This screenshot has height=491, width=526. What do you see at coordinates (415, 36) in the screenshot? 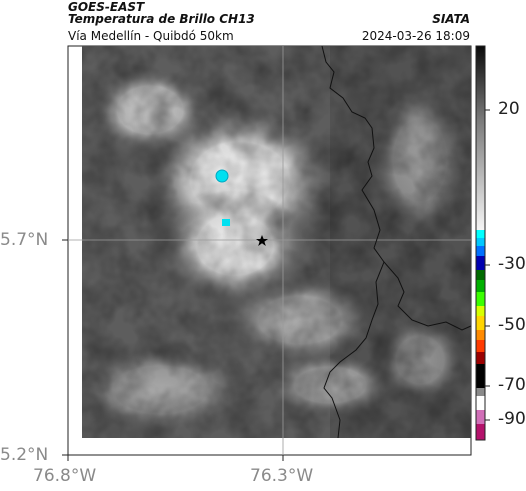
I see `timestamp-label: 2024-03-26 18:09` at bounding box center [415, 36].